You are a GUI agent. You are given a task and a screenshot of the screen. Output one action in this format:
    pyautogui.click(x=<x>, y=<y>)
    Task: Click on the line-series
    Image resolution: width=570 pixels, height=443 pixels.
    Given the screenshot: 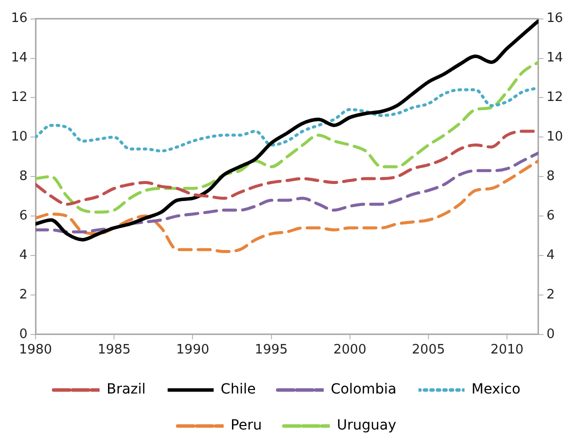 What is the action you would take?
    pyautogui.click(x=287, y=119)
    